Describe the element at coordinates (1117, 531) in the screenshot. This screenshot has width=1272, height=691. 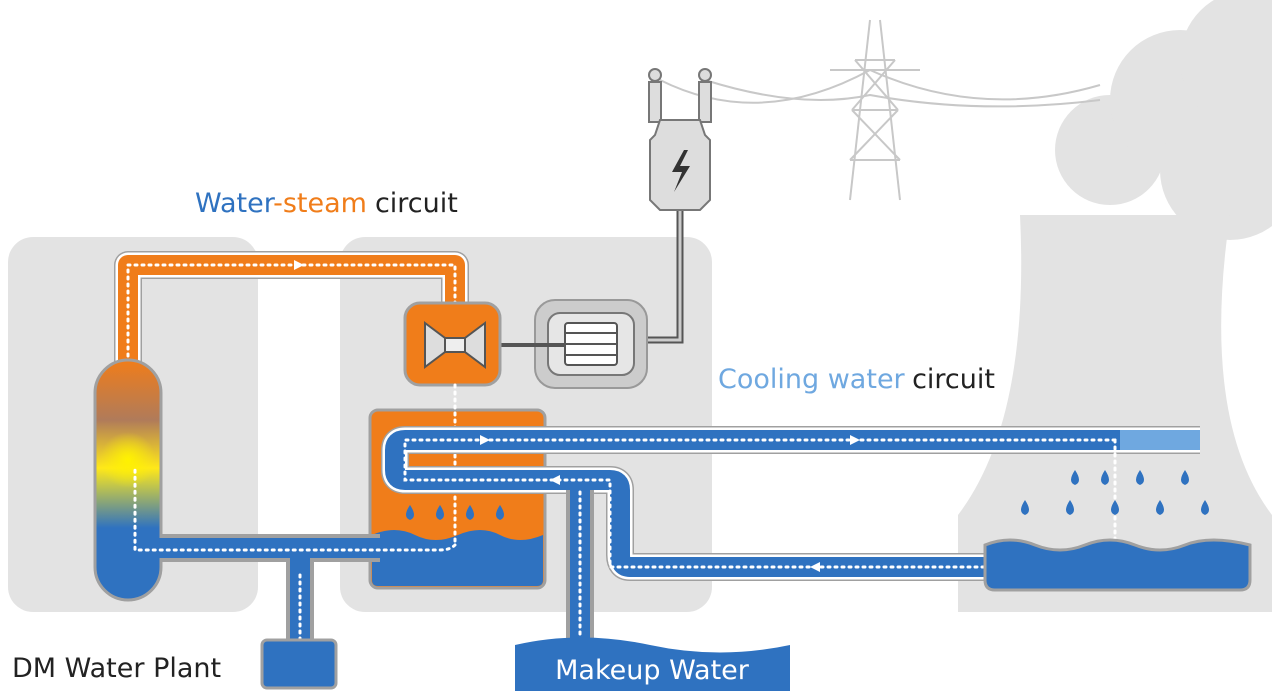
I see `tower-basin` at that location.